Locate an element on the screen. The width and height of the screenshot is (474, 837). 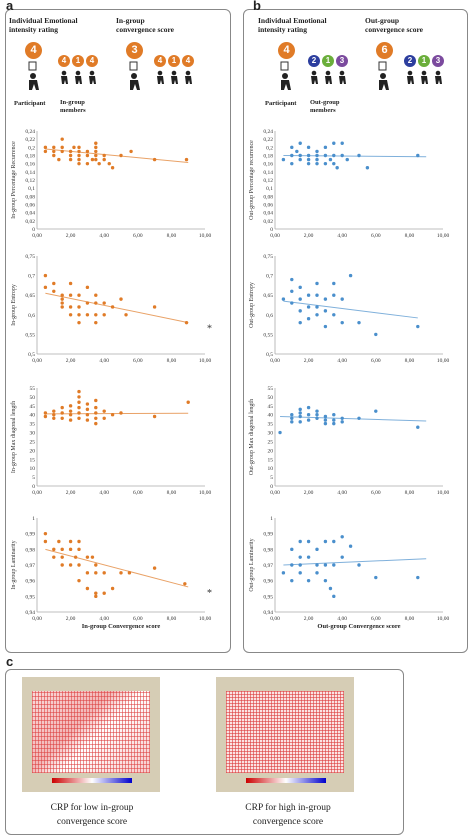
x-tick-label: 2,00 is located at coordinates (71, 619).